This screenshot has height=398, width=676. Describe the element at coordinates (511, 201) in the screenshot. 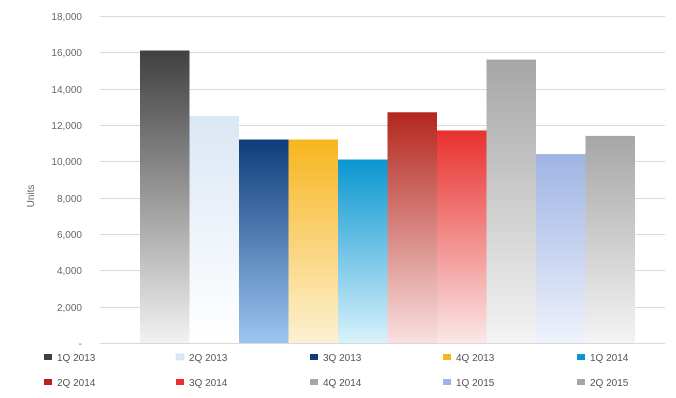

I see `bar-4q-2014` at that location.